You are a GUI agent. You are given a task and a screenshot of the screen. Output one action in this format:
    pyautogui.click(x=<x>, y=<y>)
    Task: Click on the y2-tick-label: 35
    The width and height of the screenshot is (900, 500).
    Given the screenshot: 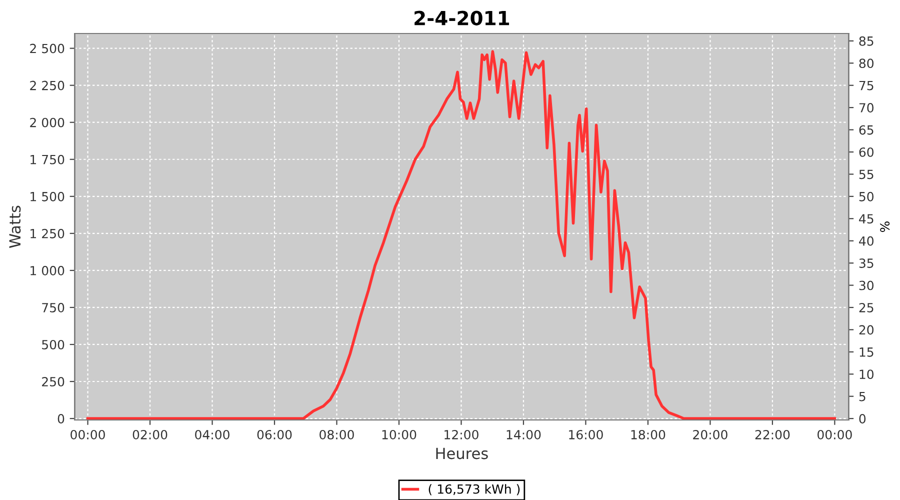 What is the action you would take?
    pyautogui.click(x=866, y=263)
    